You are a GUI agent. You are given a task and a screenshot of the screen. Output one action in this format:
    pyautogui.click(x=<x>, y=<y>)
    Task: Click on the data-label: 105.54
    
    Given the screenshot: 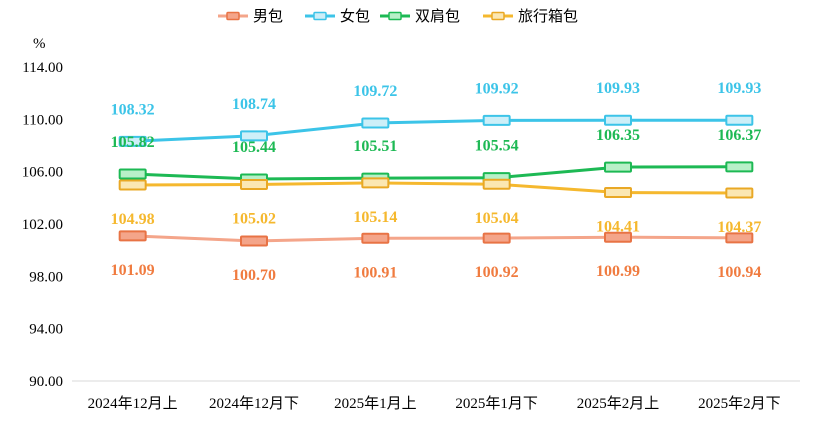 What is the action you would take?
    pyautogui.click(x=497, y=146)
    